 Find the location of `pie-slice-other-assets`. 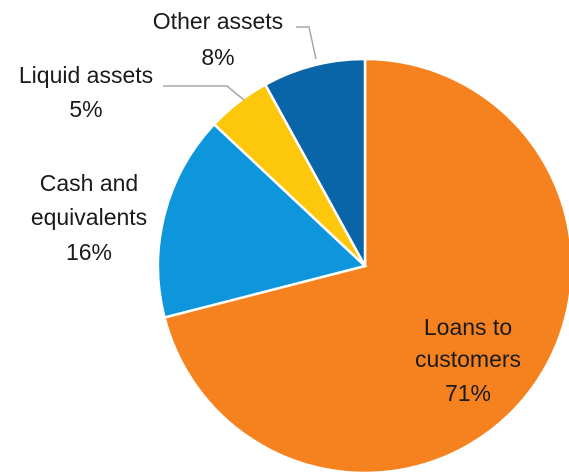

pie-slice-other-assets is located at coordinates (315, 162).